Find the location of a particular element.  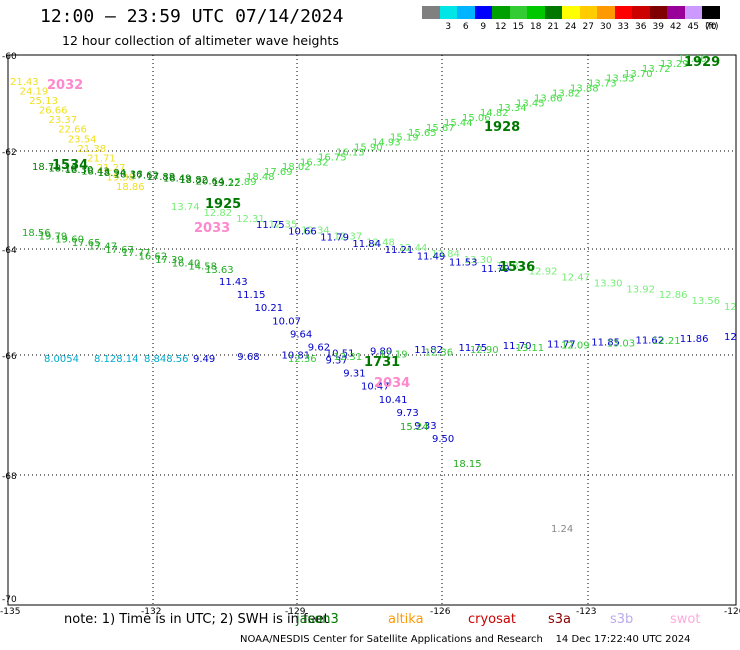

wave-height-value: 18.86 is located at coordinates (130, 187).